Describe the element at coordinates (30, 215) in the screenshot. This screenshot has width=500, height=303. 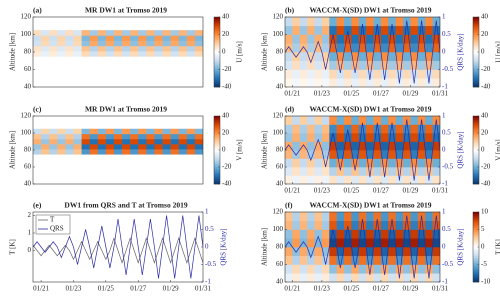
I see `y-tick-label: 2` at that location.